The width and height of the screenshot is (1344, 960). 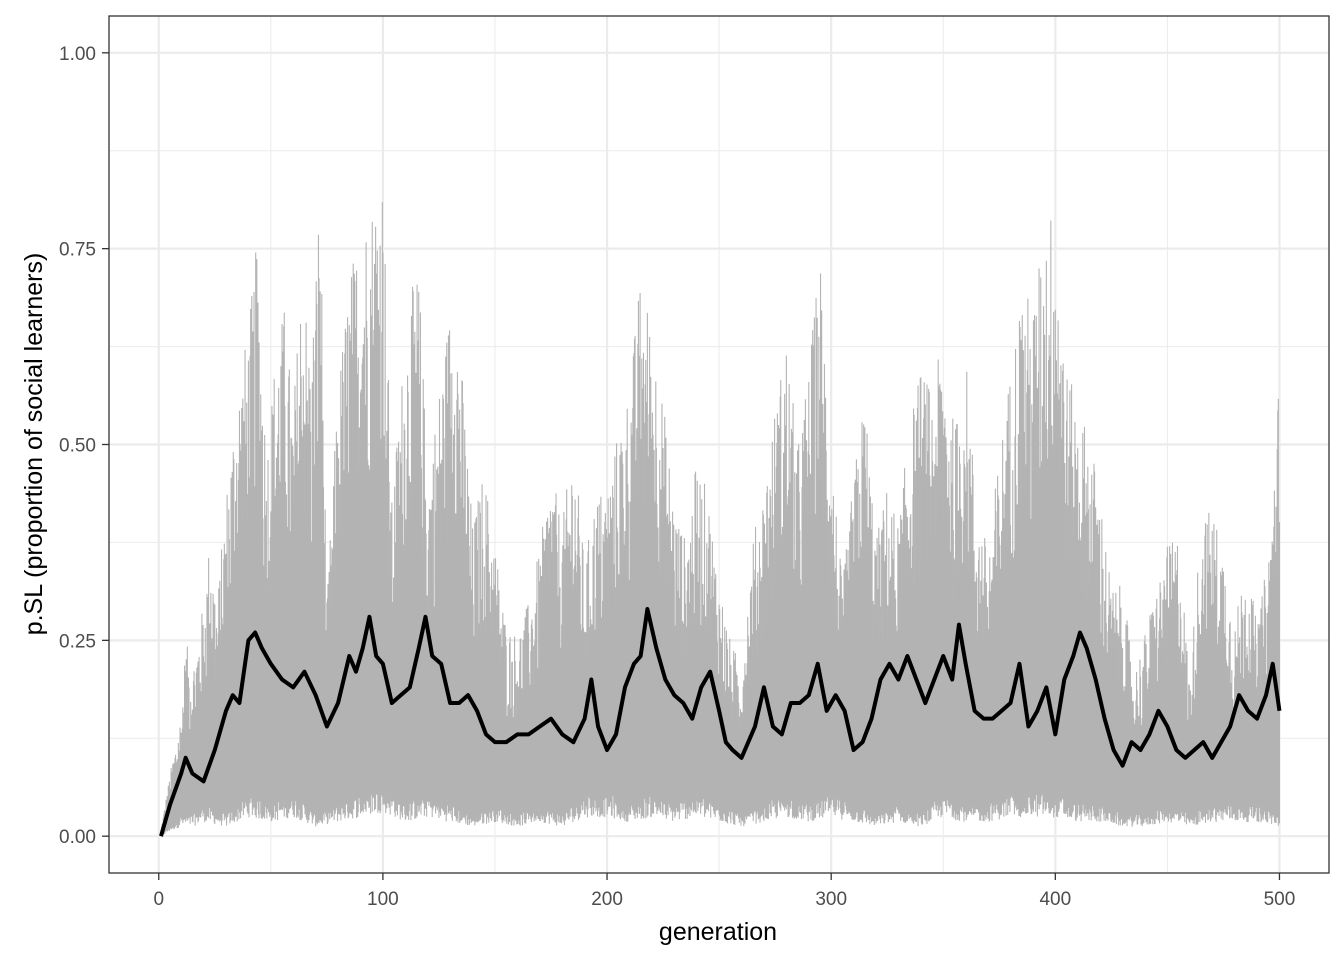 I want to click on y-tick-label: 0.00, so click(x=77, y=837).